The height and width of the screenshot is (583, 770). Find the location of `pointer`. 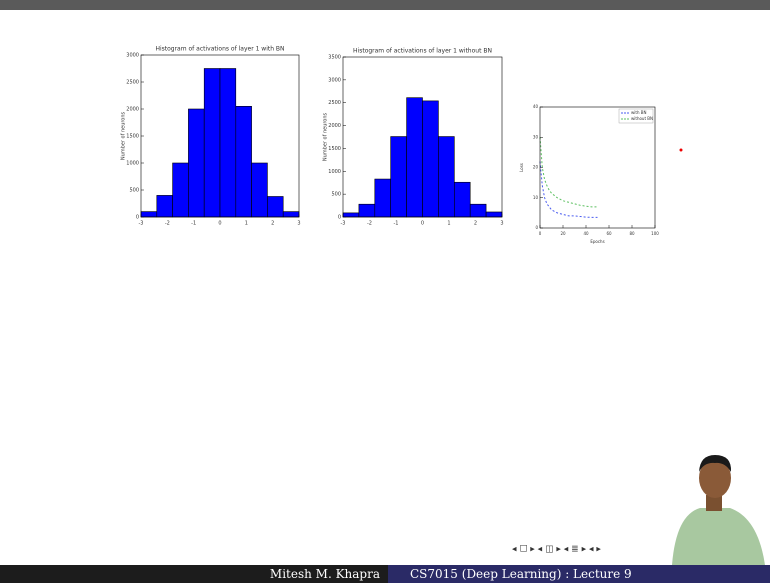

pointer is located at coordinates (681, 150).